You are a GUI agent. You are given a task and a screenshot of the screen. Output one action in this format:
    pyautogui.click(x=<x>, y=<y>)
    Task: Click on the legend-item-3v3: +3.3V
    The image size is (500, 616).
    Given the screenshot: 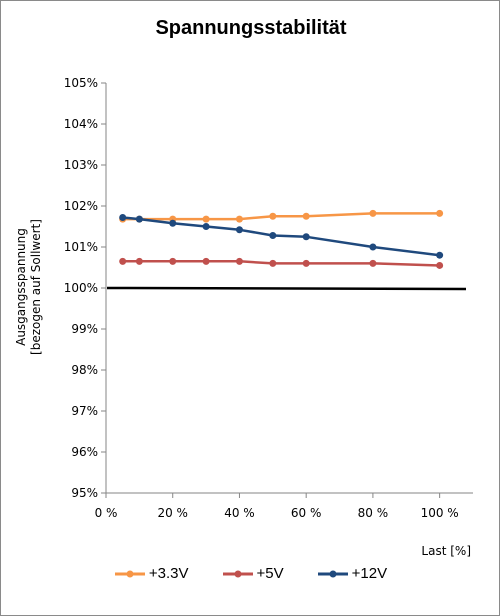 What is the action you would take?
    pyautogui.click(x=151, y=573)
    